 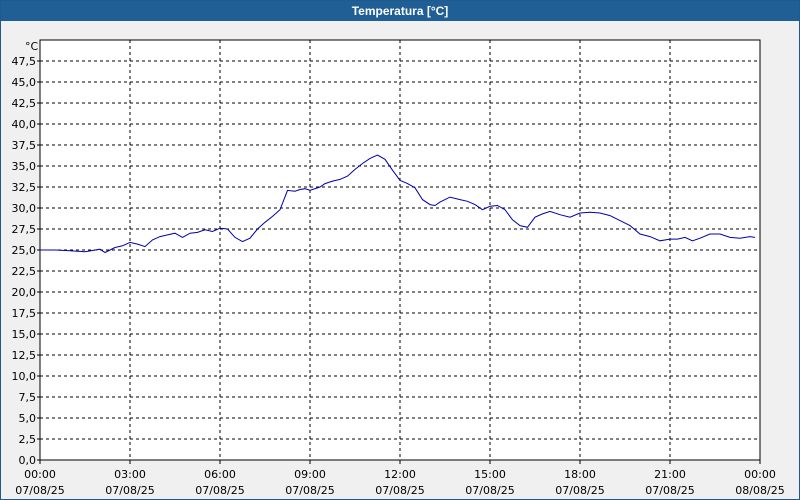 What do you see at coordinates (24, 229) in the screenshot?
I see `y-tick-label: 27,5` at bounding box center [24, 229].